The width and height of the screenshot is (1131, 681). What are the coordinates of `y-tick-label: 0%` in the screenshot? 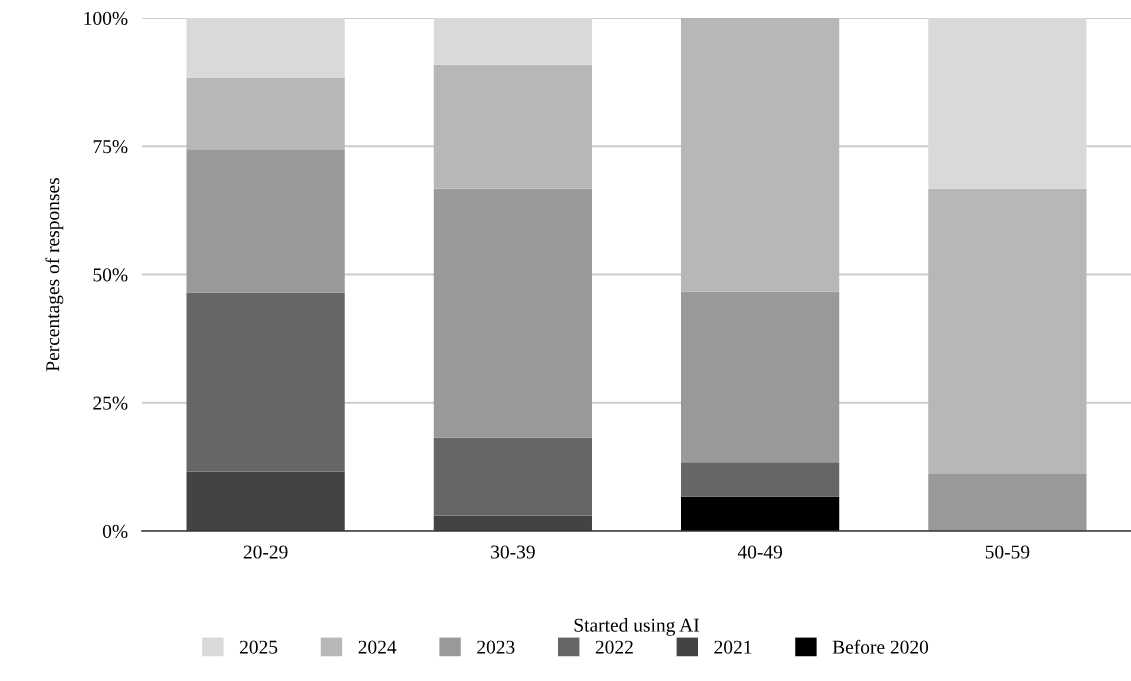 It's located at (115, 531).